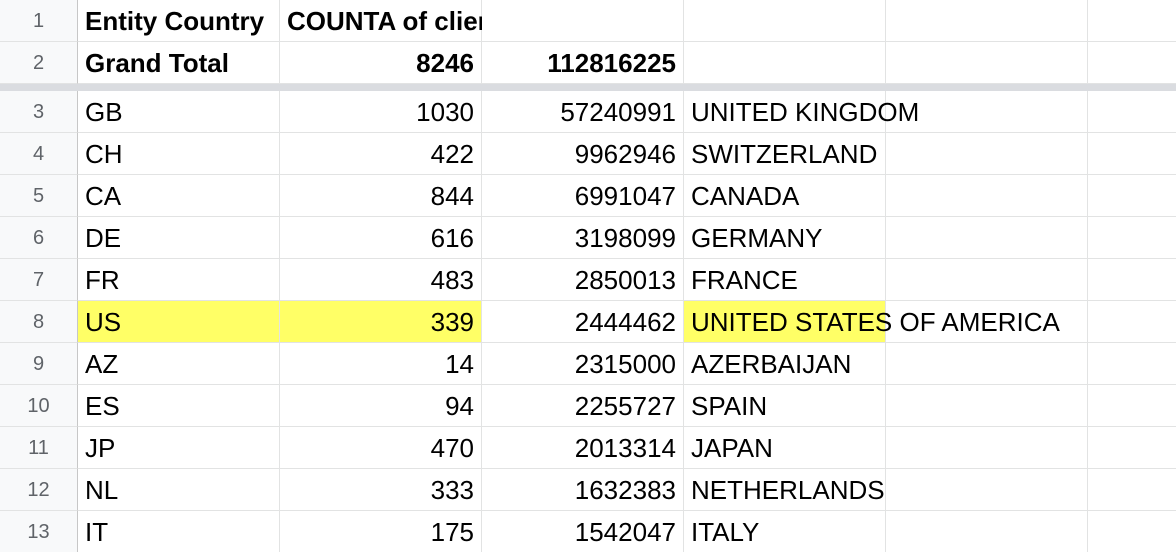 The height and width of the screenshot is (552, 1176). Describe the element at coordinates (583, 21) in the screenshot. I see `cell-c1` at that location.